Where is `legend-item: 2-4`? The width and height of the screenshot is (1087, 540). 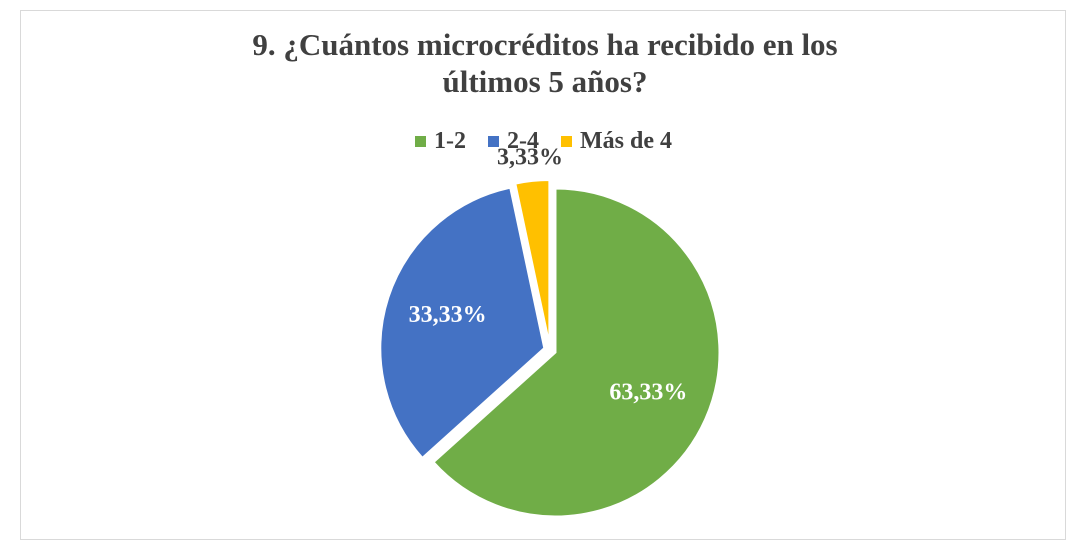 legend-item: 2-4 is located at coordinates (513, 141).